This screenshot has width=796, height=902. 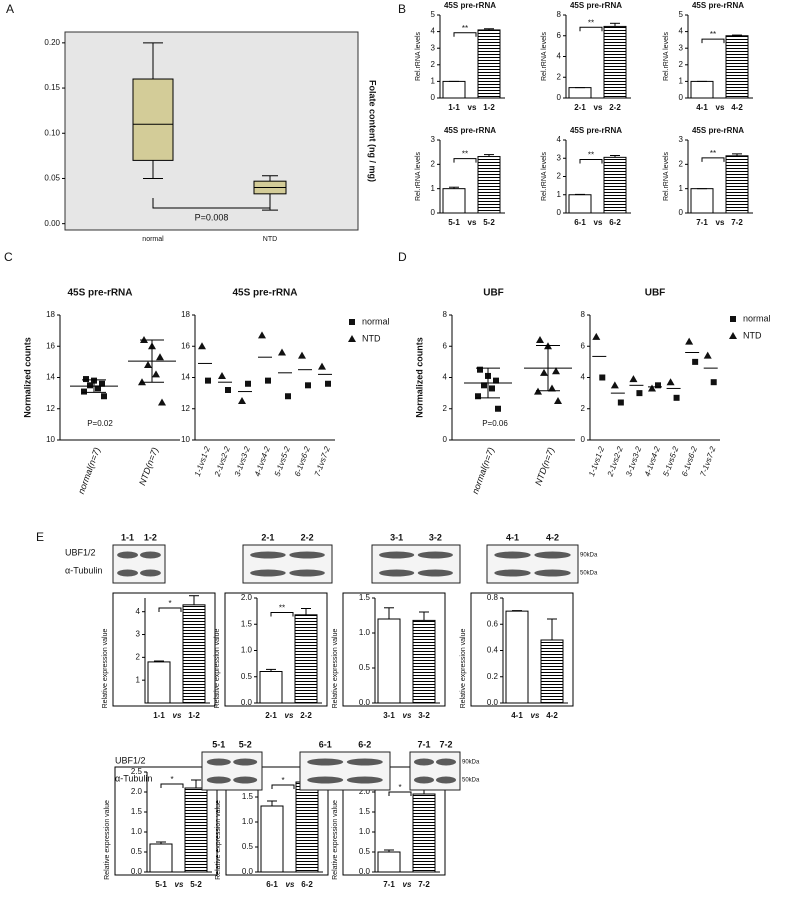 I want to click on legend-label: NTD, so click(x=752, y=335).